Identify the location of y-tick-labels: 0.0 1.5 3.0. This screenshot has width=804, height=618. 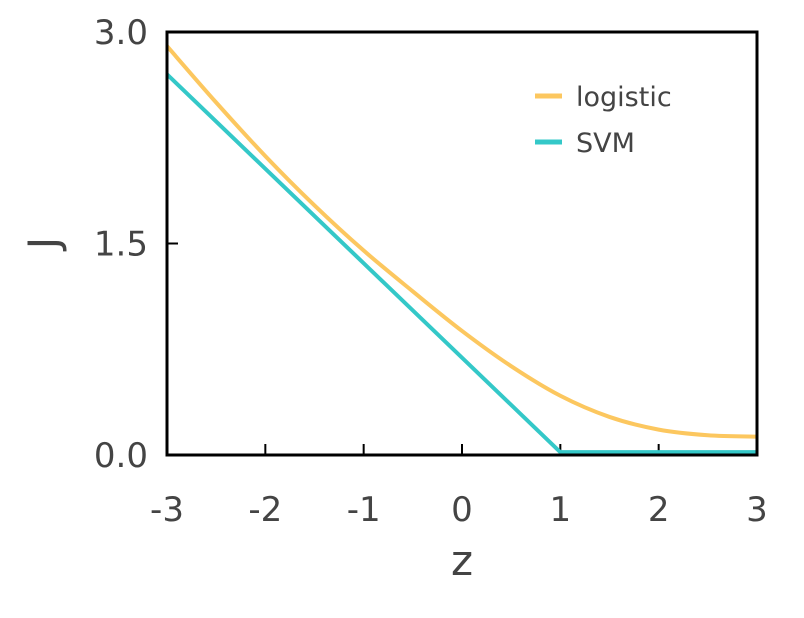
(121, 244).